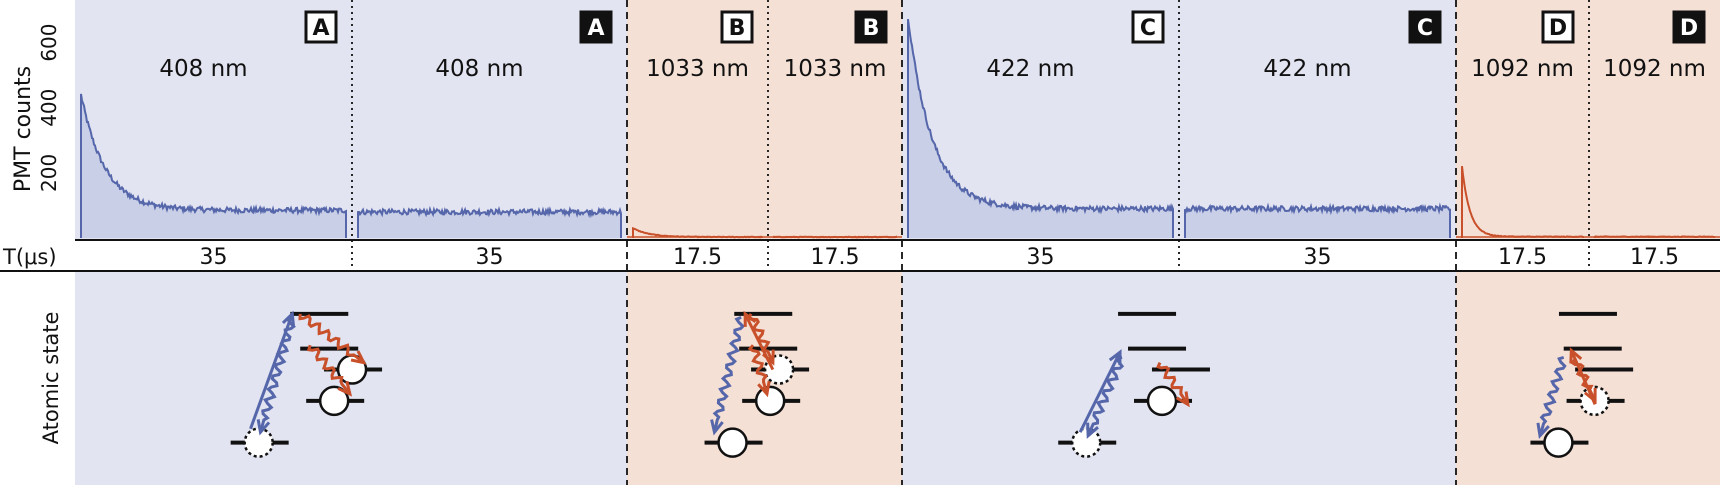 The height and width of the screenshot is (489, 1720). I want to click on time-axis-label: T(μs), so click(29, 257).